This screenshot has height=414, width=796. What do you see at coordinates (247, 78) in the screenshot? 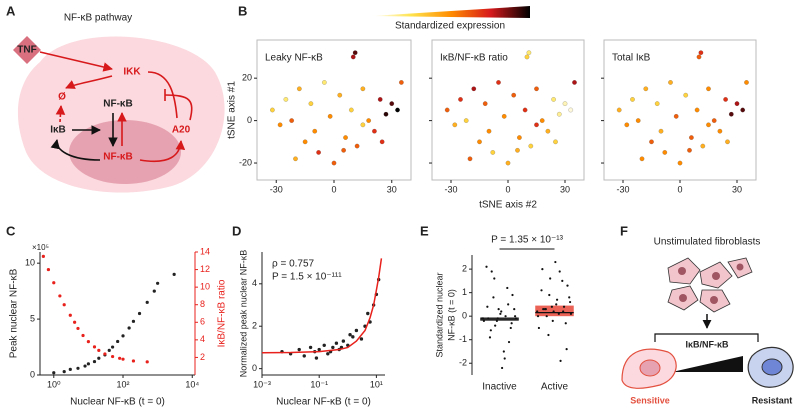
I see `y-tick-label: 20` at bounding box center [247, 78].